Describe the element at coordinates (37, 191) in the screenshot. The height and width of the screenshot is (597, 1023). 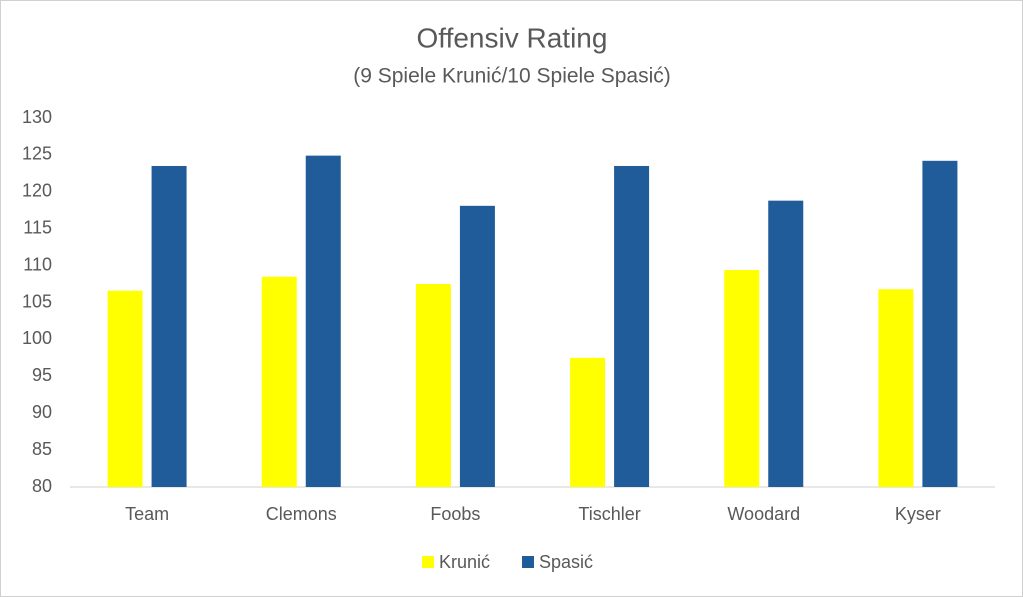
I see `y-tick-label: 120` at that location.